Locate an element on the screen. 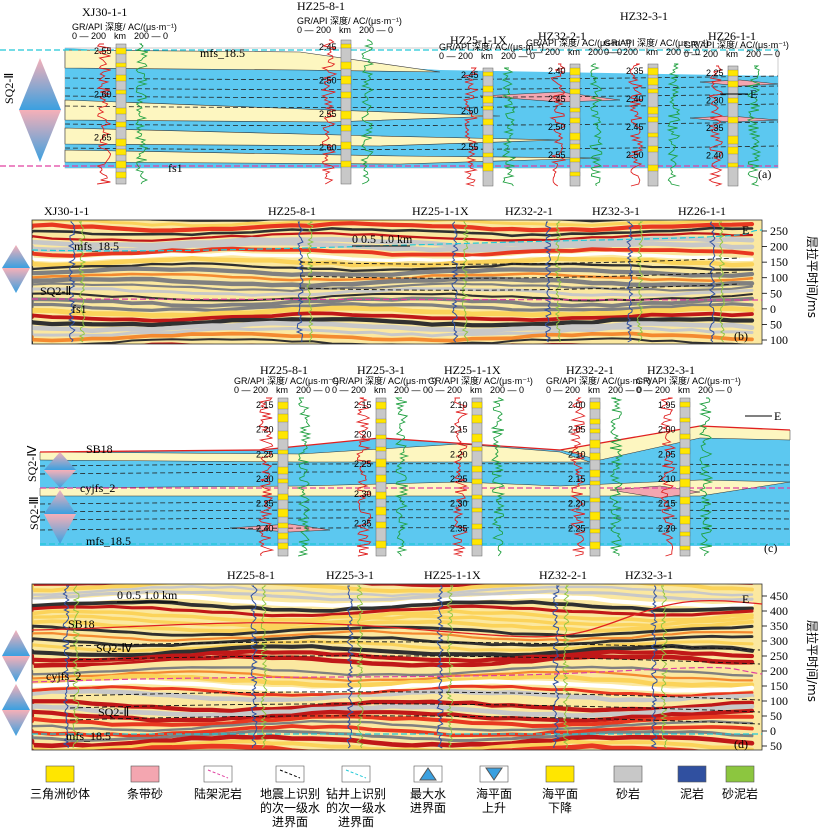 The height and width of the screenshot is (831, 825). legend-item-sandmud: 砂泥岩 is located at coordinates (740, 783).